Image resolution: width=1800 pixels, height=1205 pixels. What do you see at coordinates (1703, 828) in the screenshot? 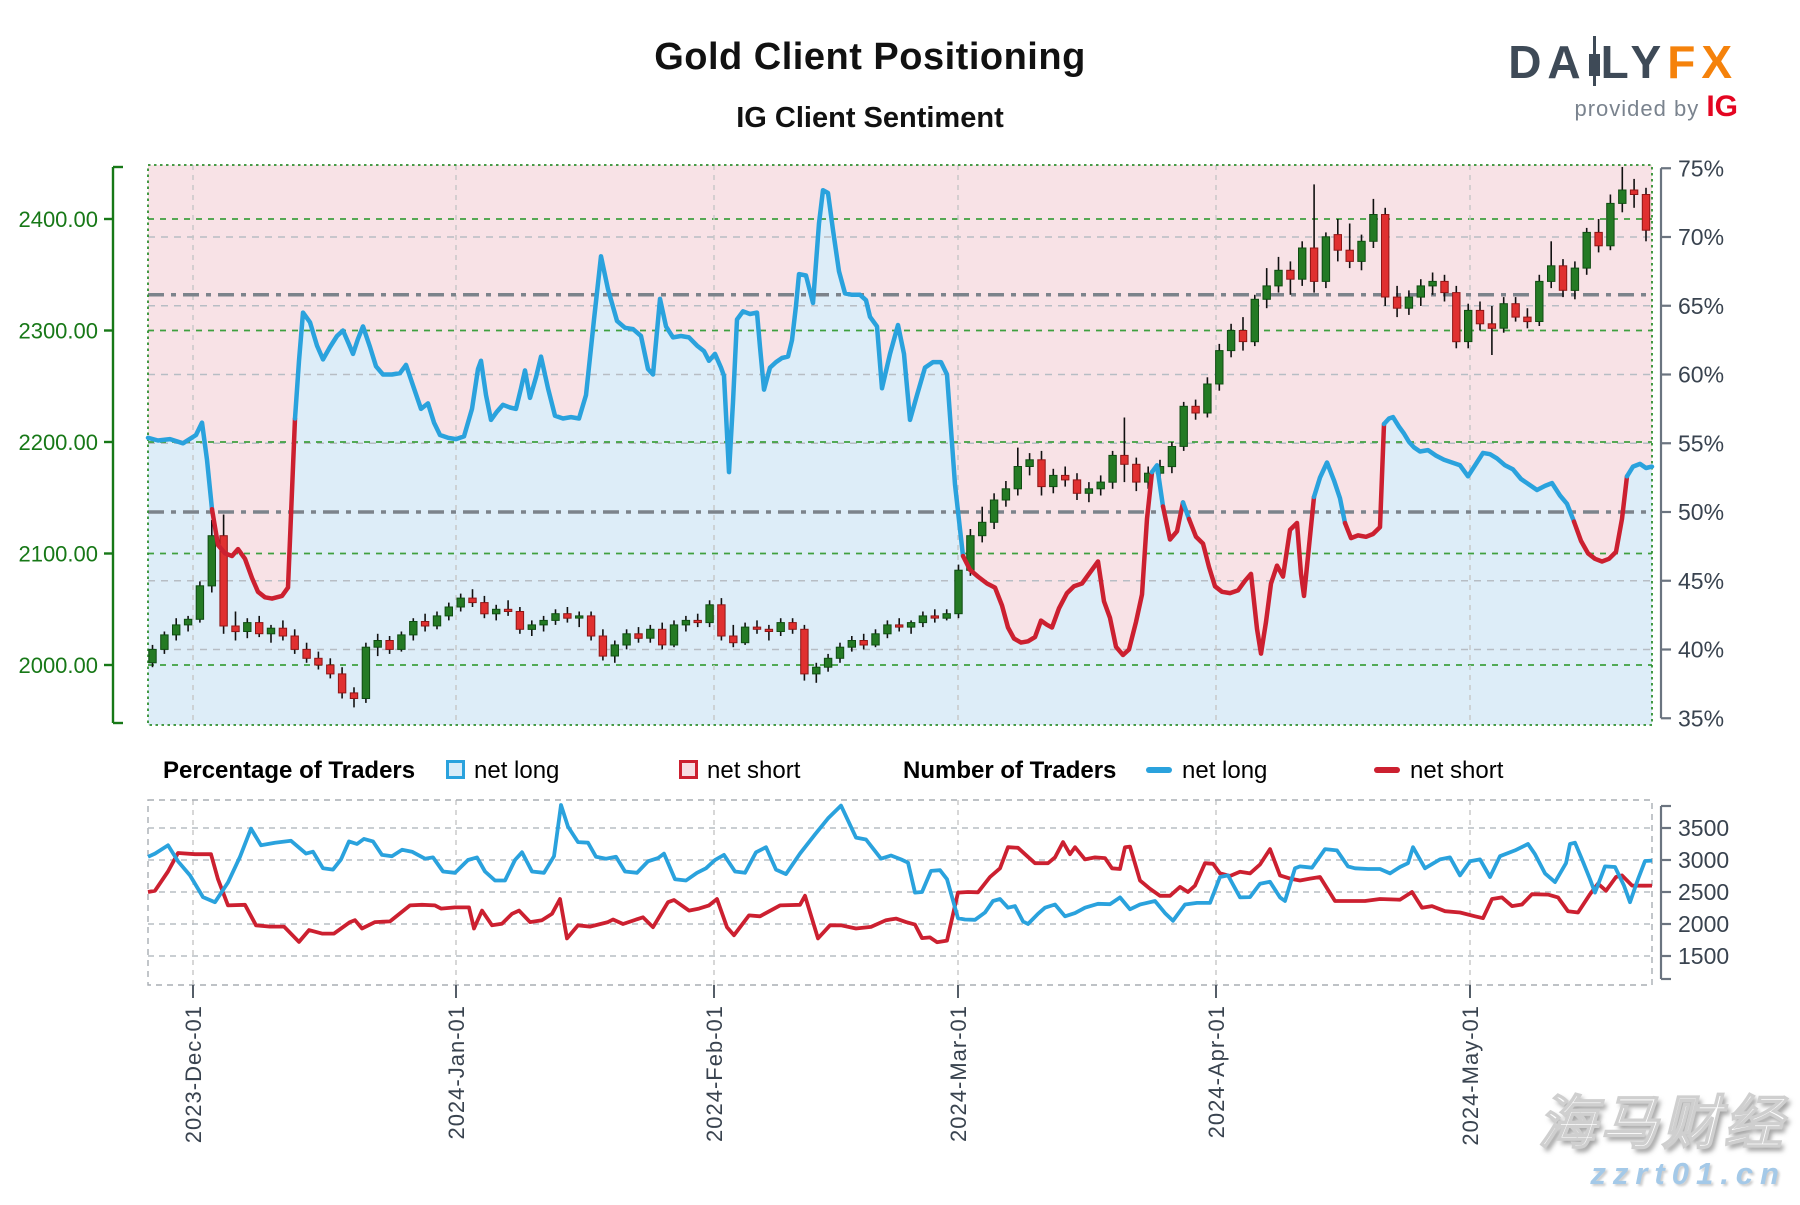
I see `svg-text: 3500` at bounding box center [1703, 828].